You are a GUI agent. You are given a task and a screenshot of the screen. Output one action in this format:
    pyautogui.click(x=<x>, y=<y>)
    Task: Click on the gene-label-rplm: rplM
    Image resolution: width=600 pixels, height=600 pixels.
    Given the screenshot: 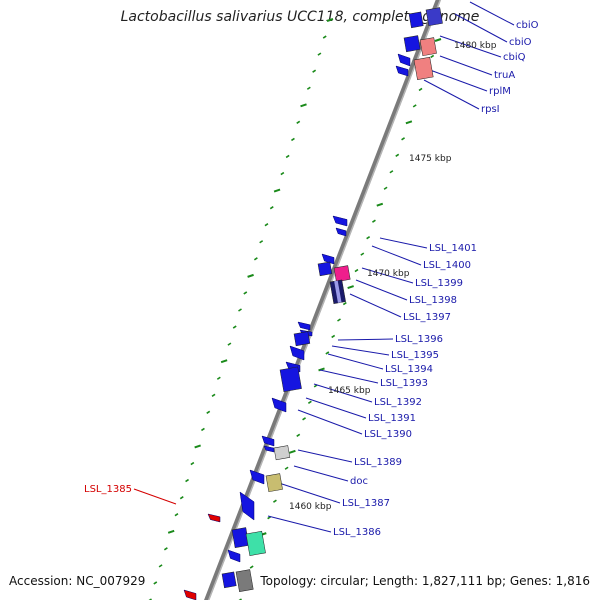 What is the action you would take?
    pyautogui.click(x=500, y=91)
    